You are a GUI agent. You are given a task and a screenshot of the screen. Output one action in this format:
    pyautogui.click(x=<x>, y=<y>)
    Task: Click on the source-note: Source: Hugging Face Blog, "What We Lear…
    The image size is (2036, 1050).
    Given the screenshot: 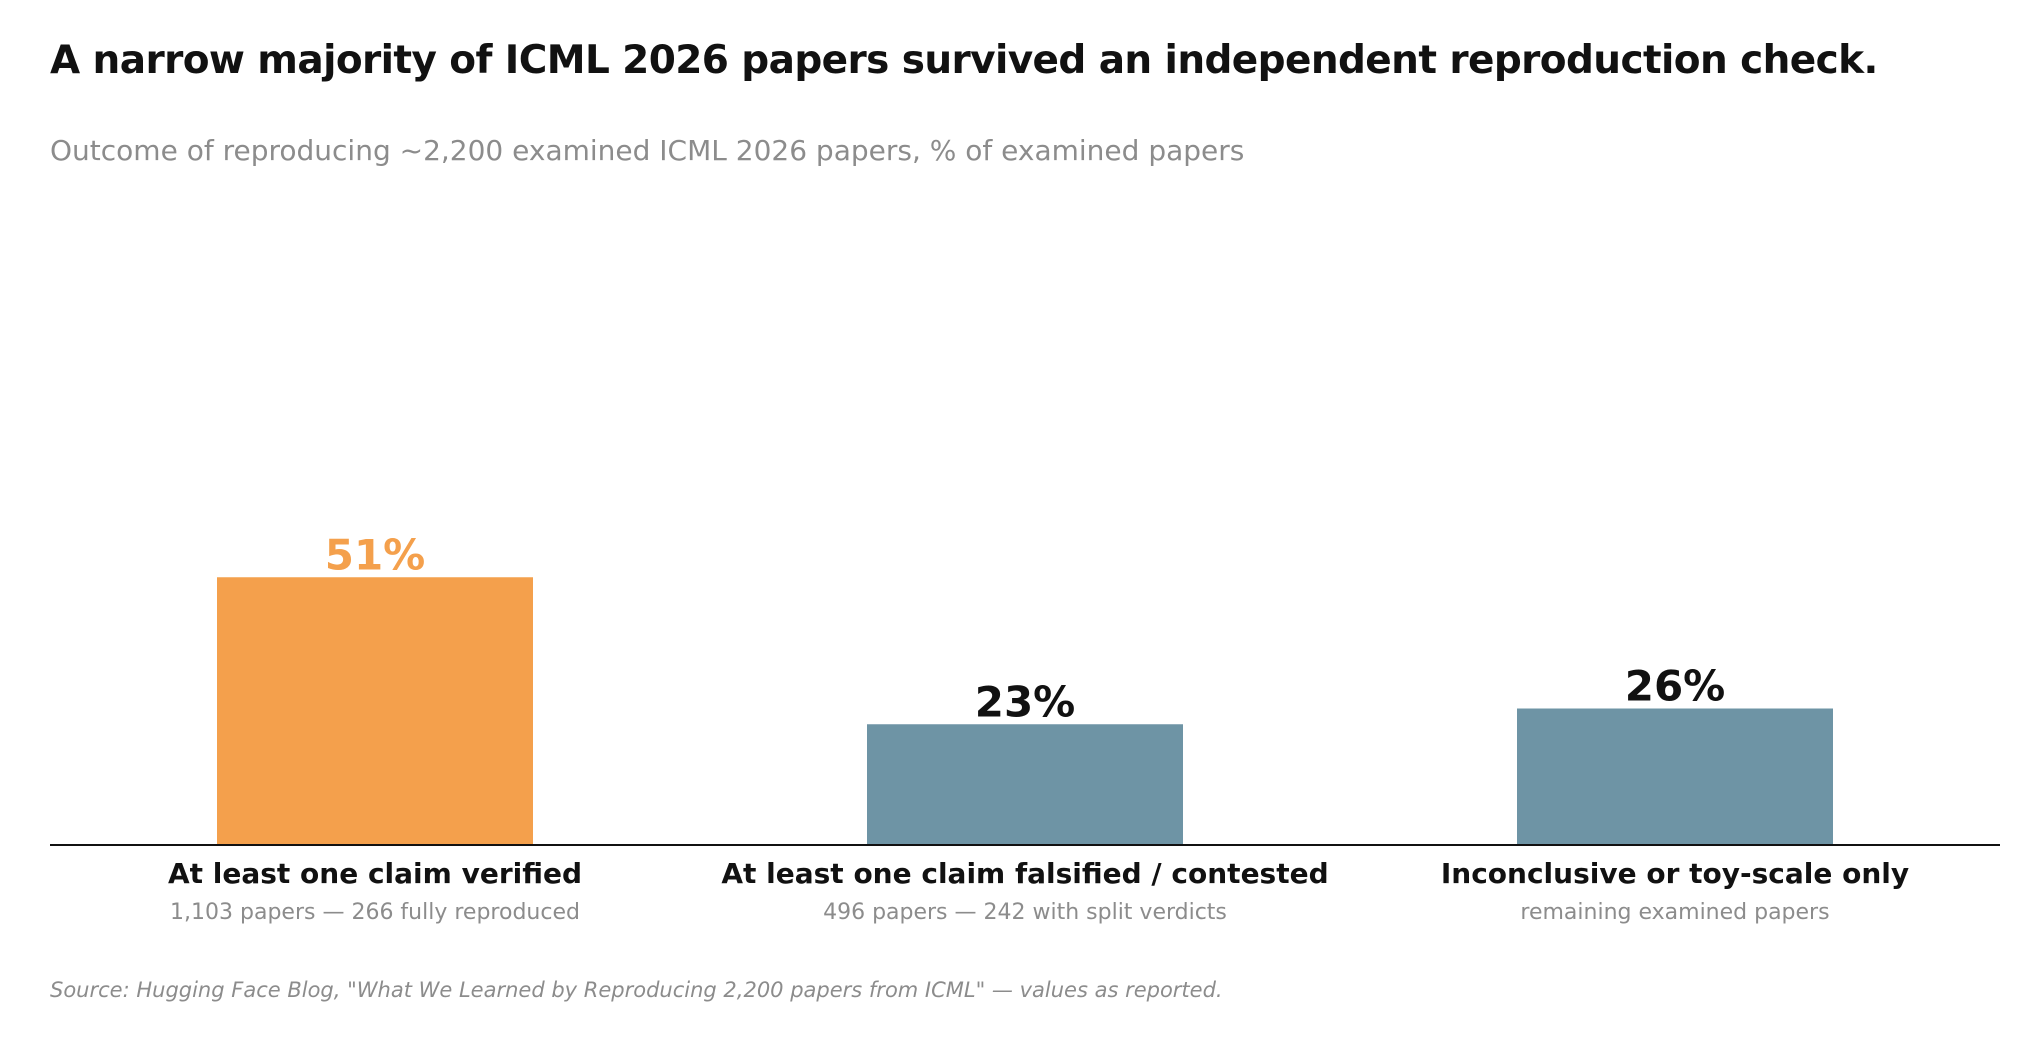 What is the action you would take?
    pyautogui.click(x=636, y=990)
    